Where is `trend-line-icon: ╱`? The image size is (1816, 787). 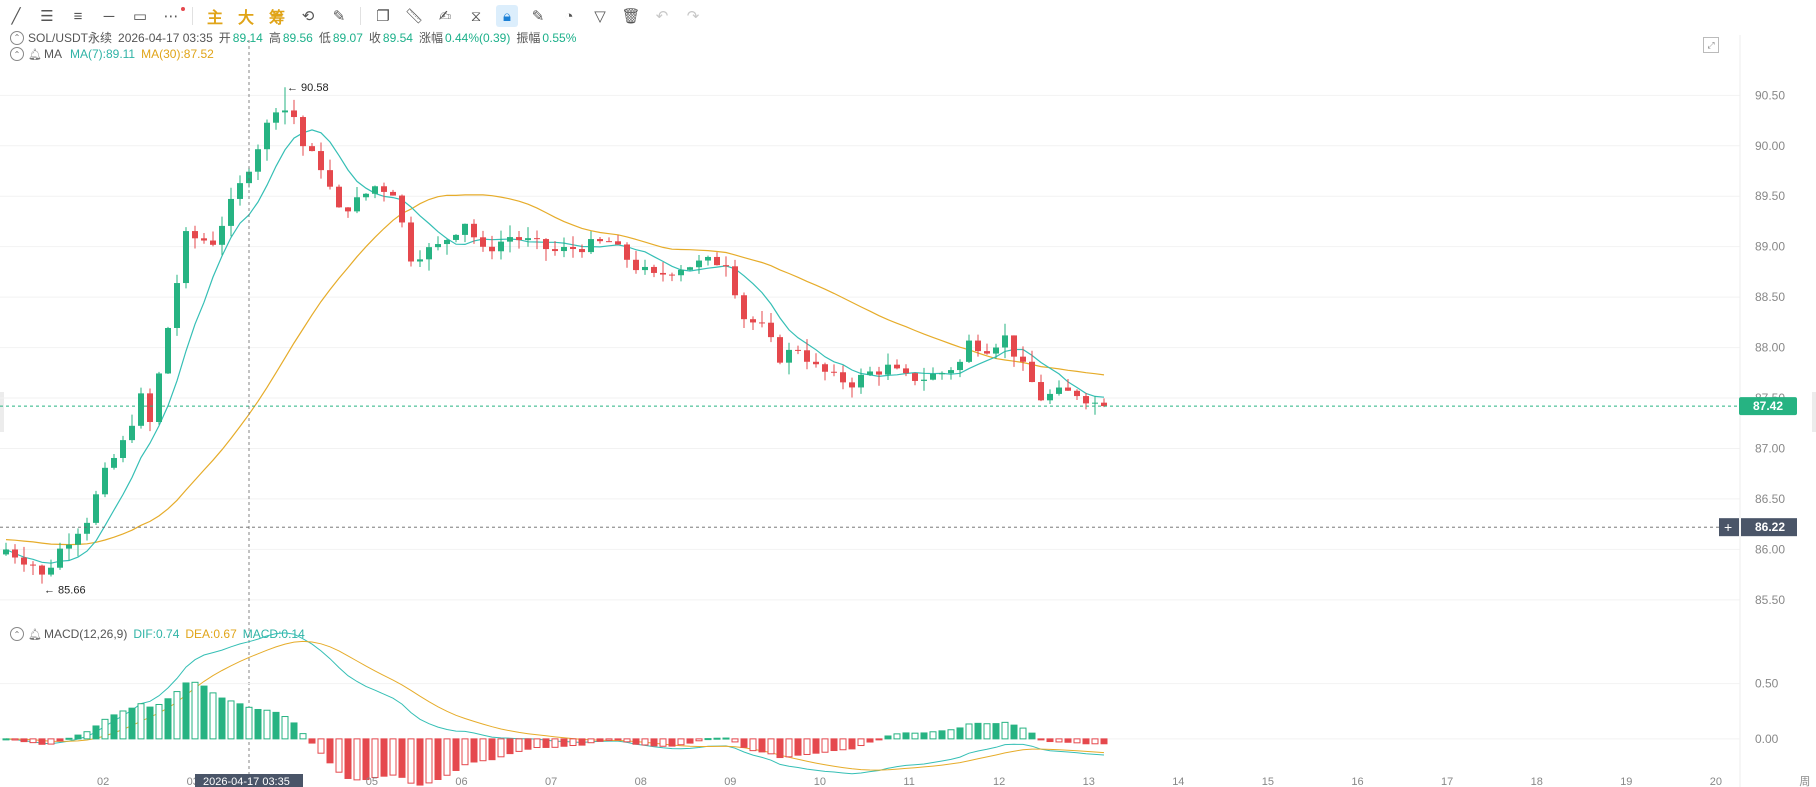 trend-line-icon: ╱ is located at coordinates (16, 16).